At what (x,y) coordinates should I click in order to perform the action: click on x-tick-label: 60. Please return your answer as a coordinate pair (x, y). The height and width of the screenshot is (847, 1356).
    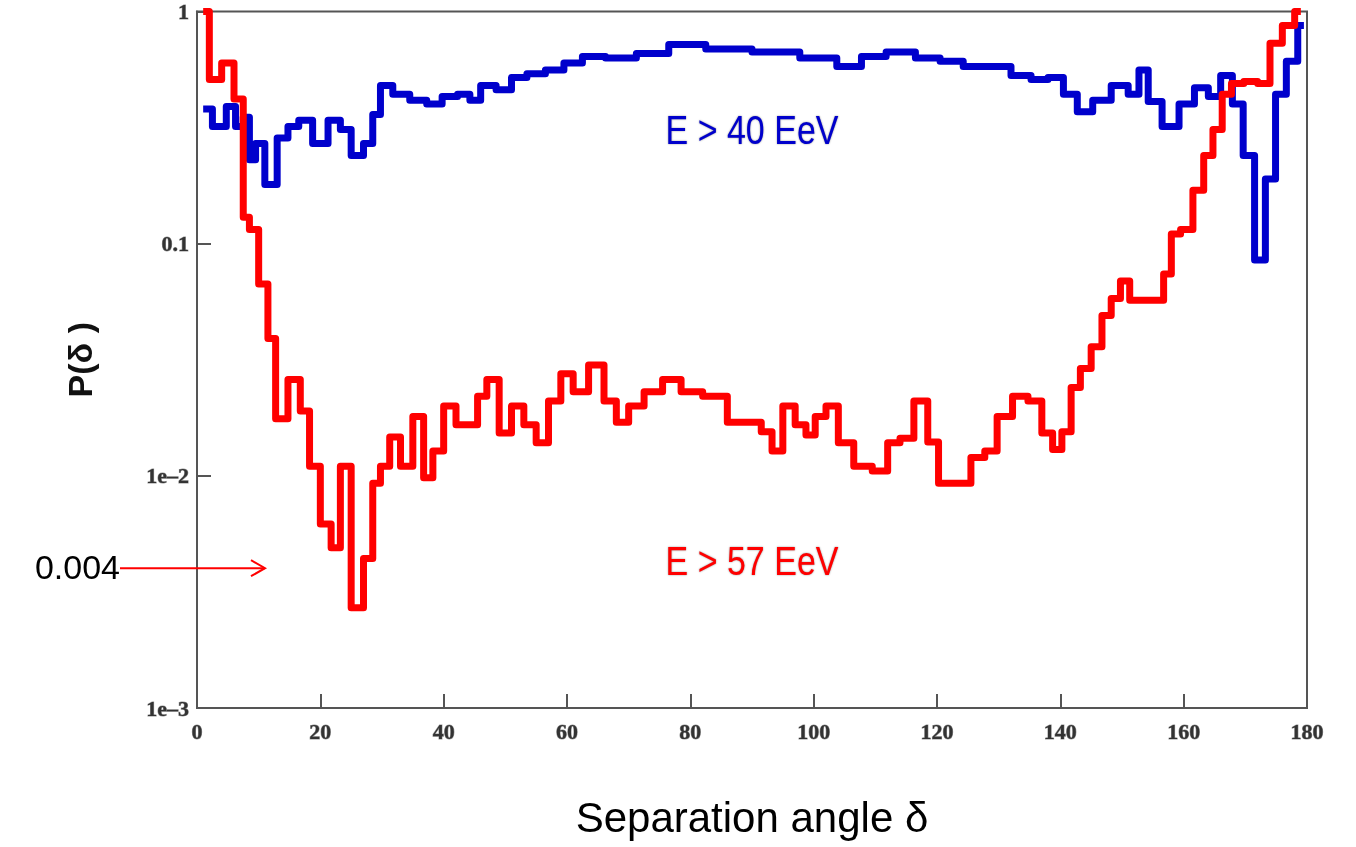
    Looking at the image, I should click on (567, 731).